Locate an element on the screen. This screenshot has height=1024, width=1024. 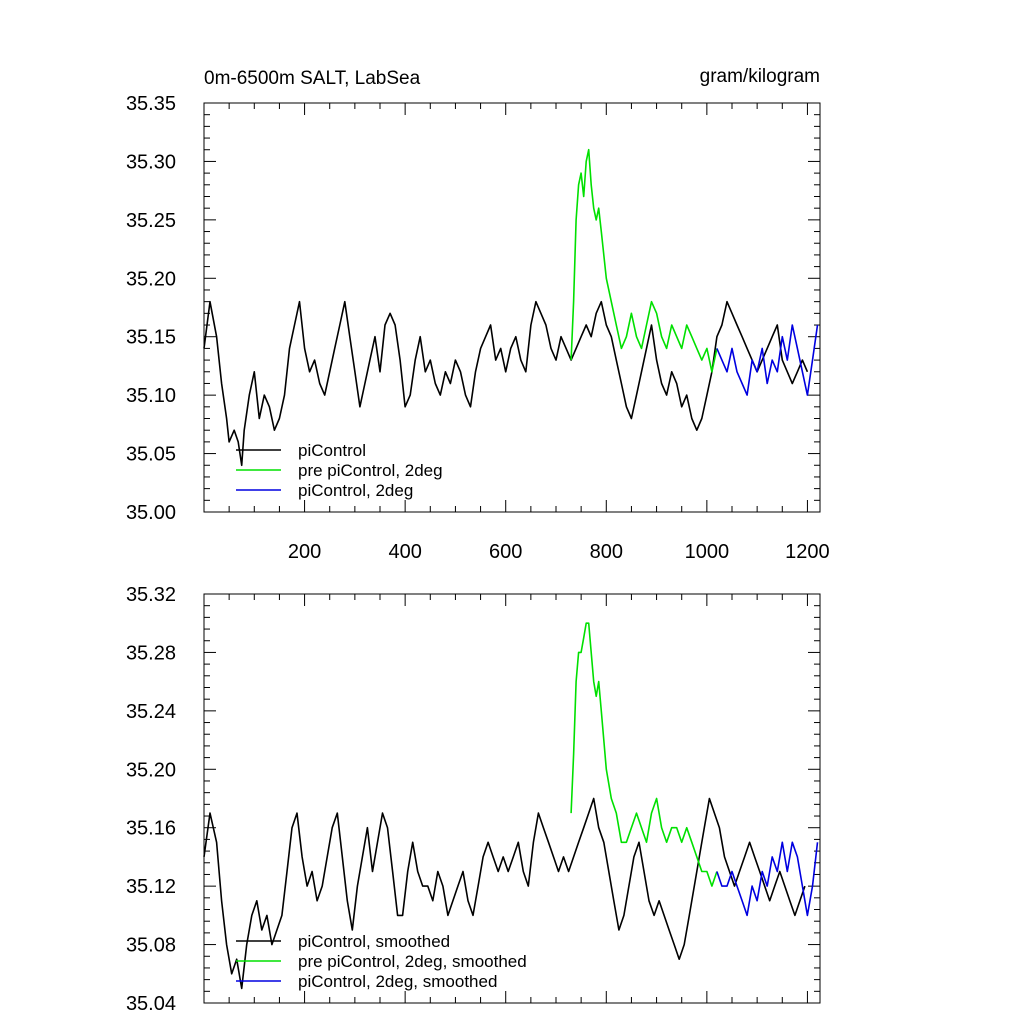
y-tick-label: 35.00 is located at coordinates (151, 513).